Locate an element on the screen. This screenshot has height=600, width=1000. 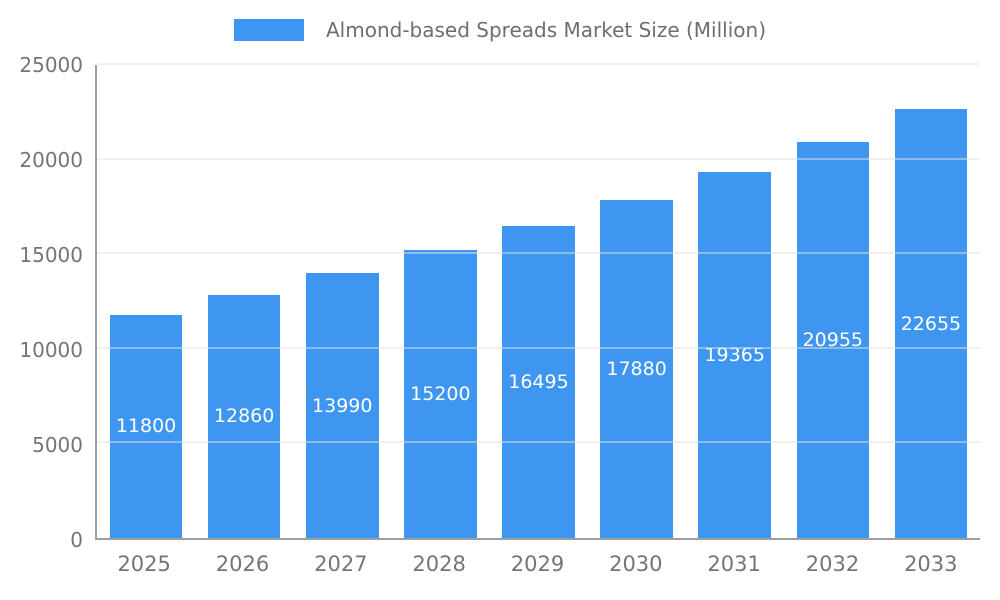
bar-slot: 20955 is located at coordinates (833, 301).